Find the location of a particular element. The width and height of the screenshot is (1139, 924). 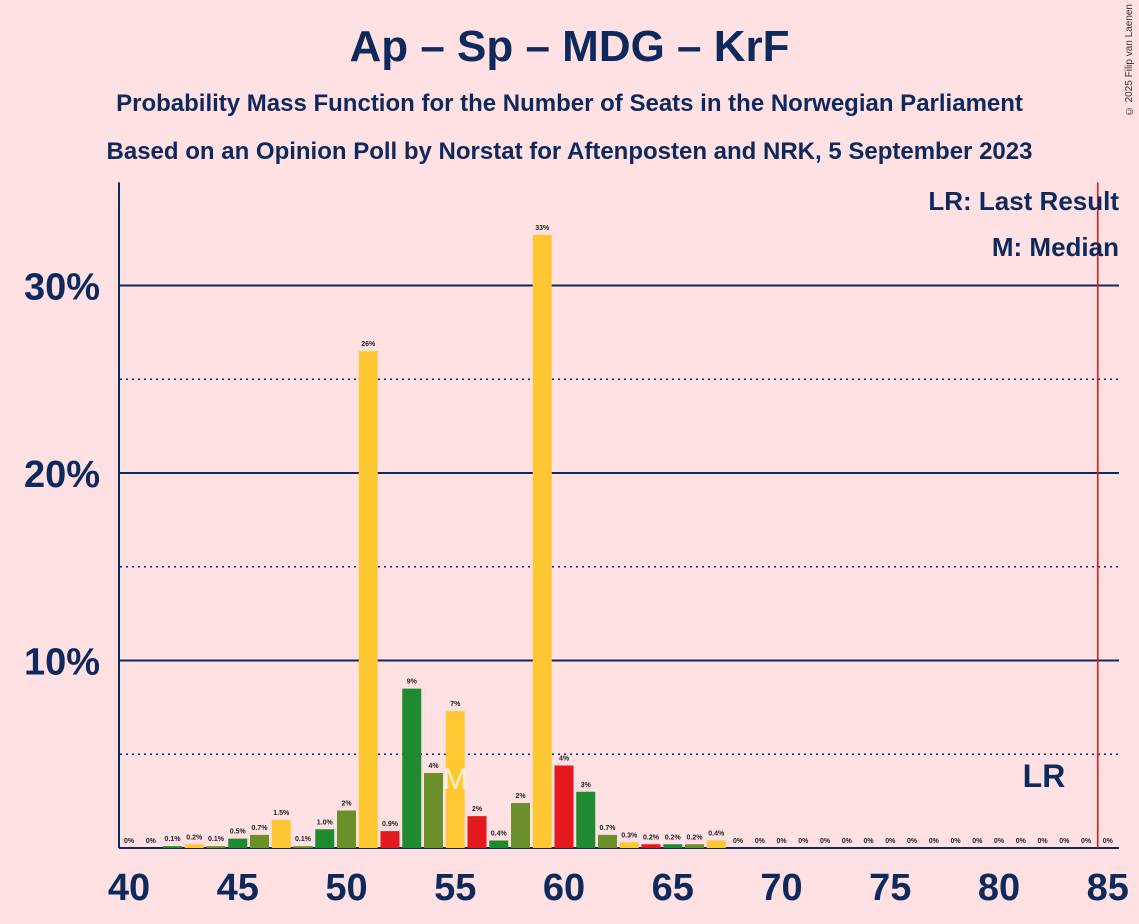

legend-median: M: Median is located at coordinates (1055, 247).